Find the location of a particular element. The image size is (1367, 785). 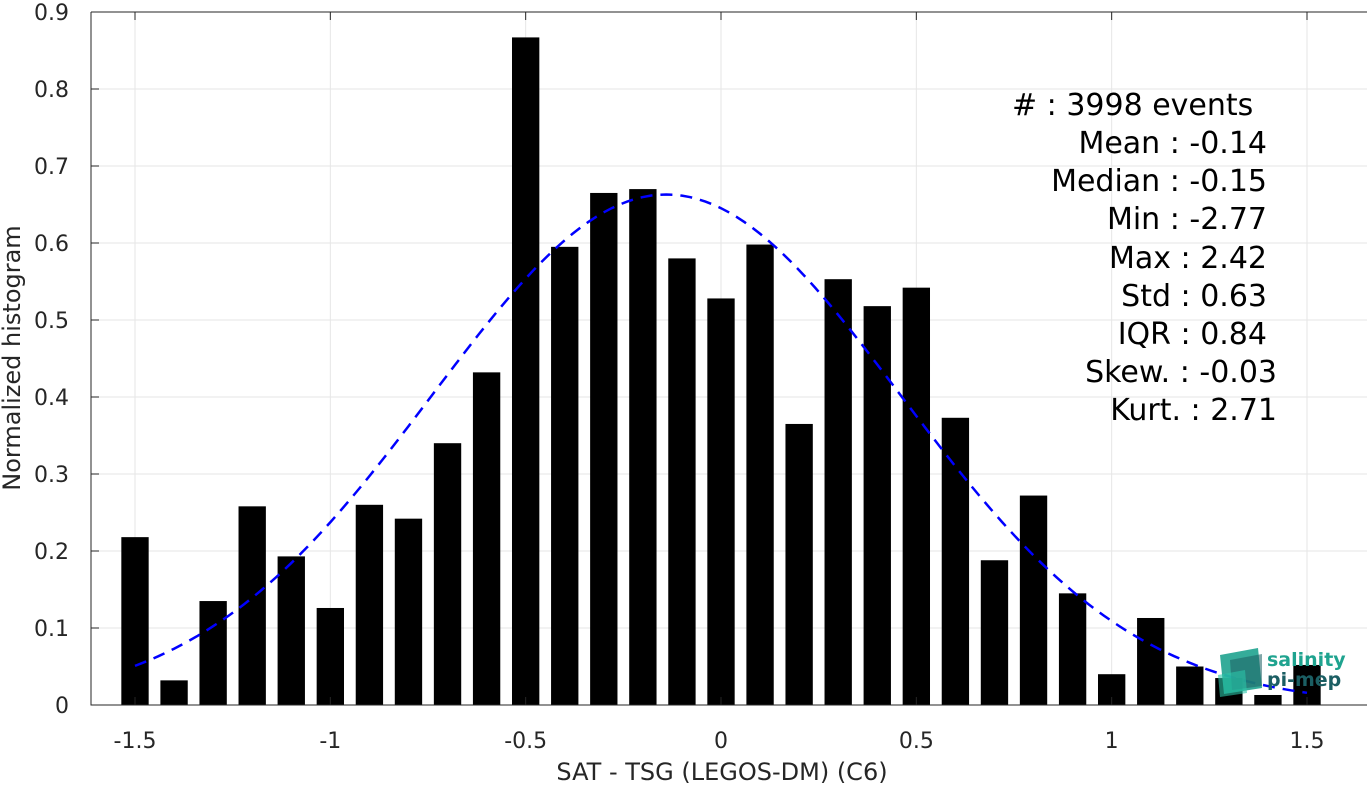

logo-mark-icon is located at coordinates (1240, 672).